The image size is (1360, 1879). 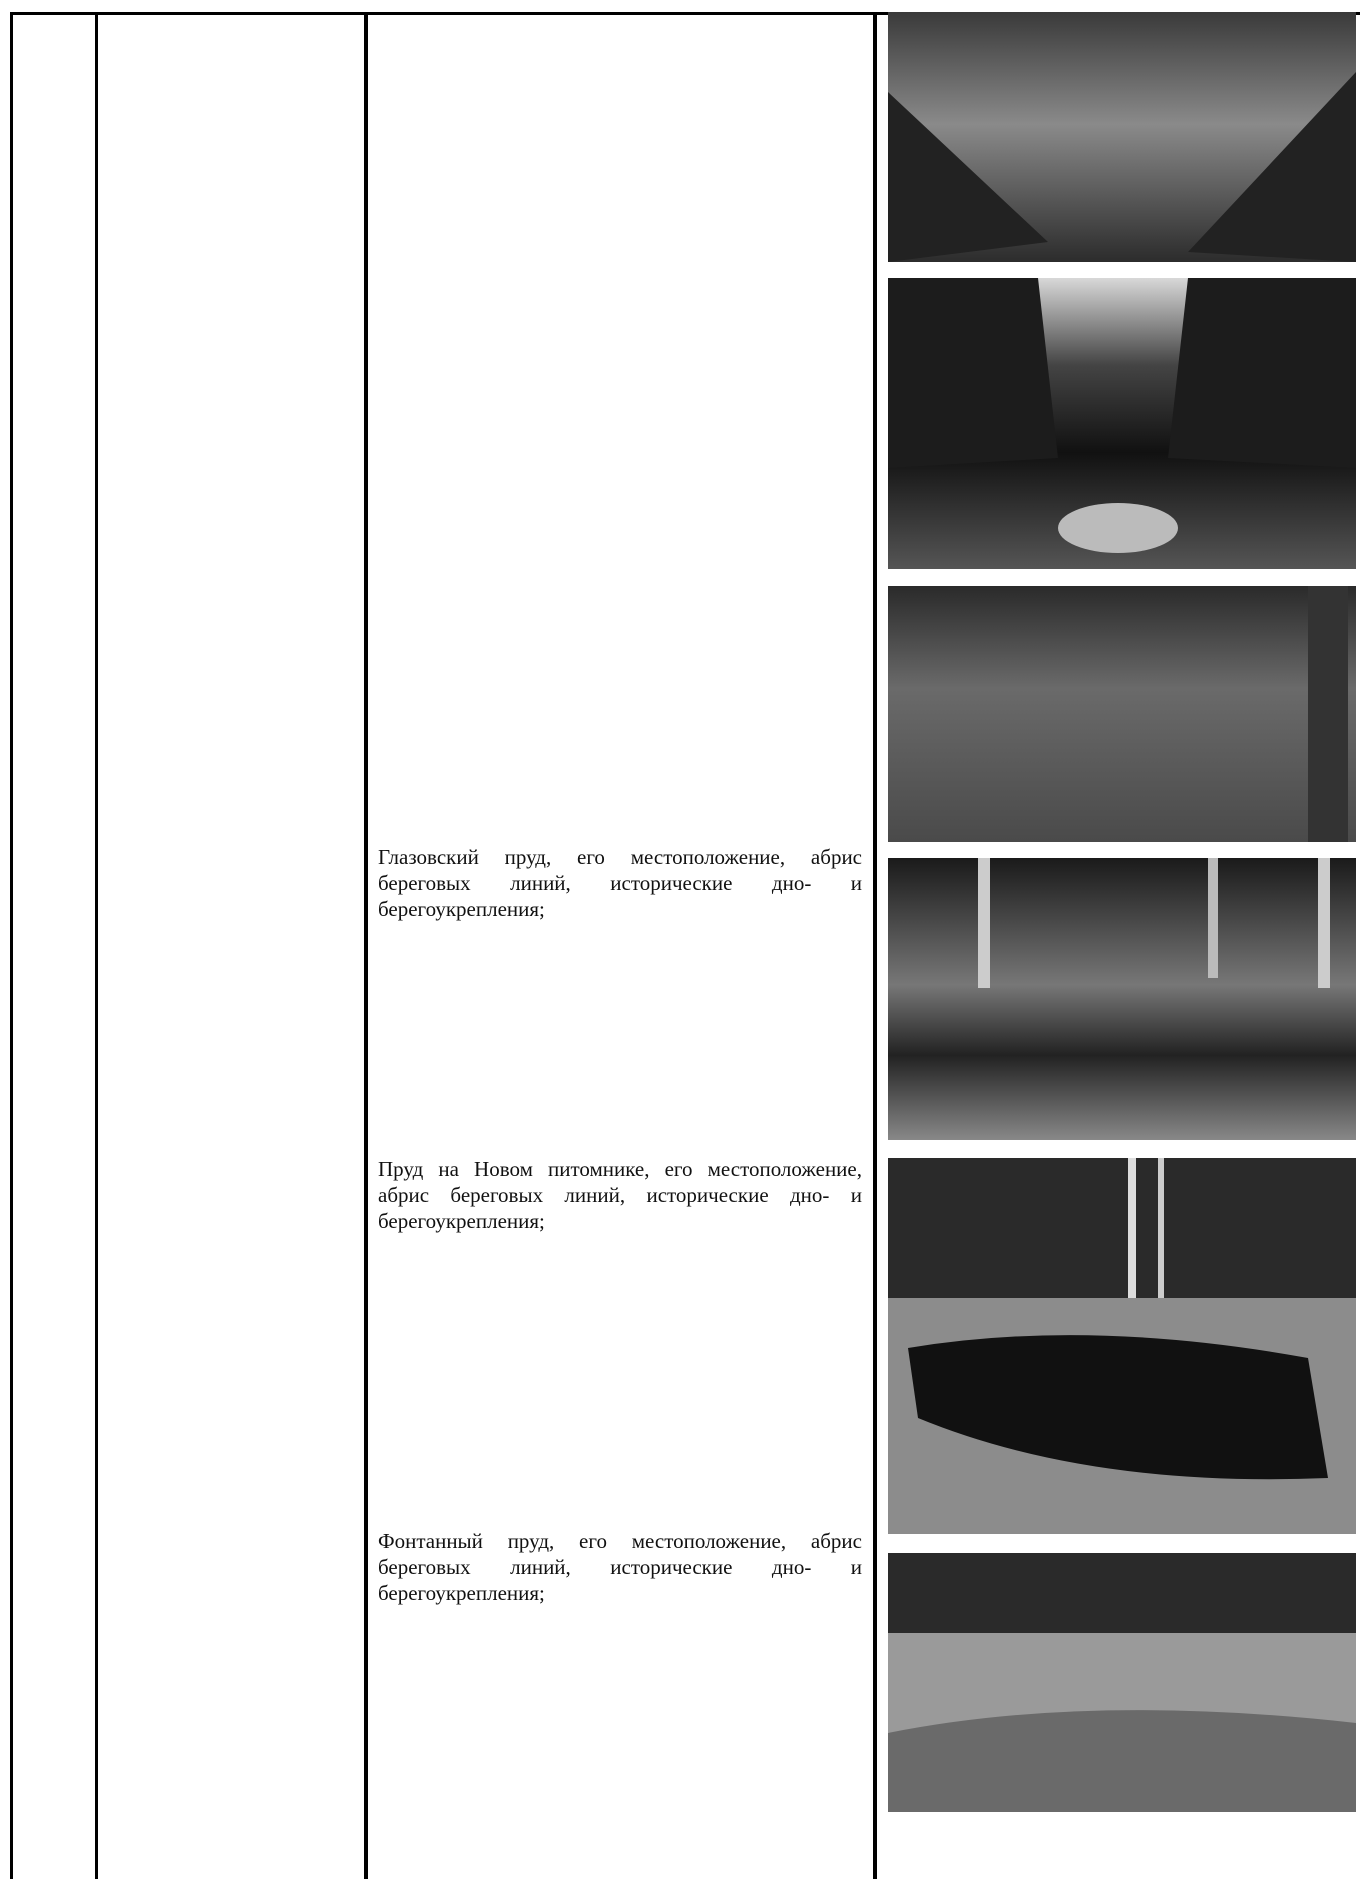 I want to click on table-top-border, so click(x=685, y=13).